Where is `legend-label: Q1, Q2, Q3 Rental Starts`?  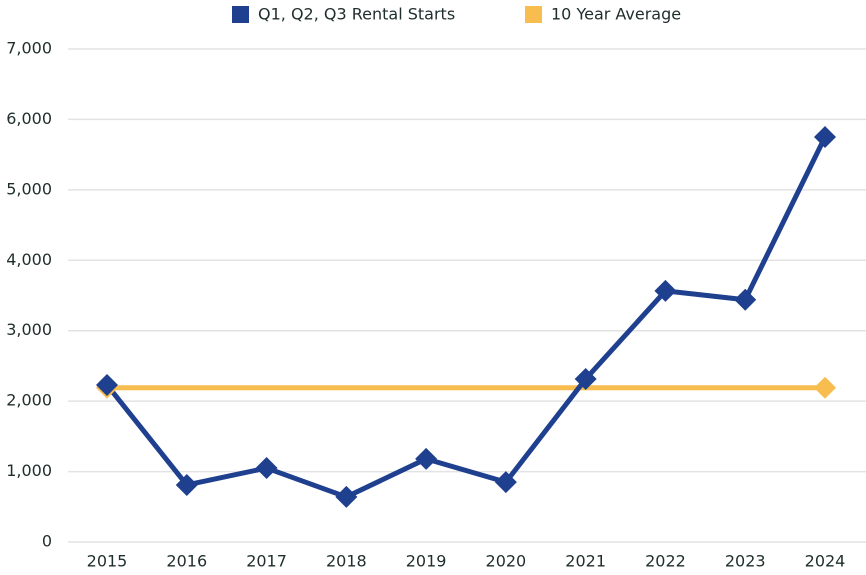
legend-label: Q1, Q2, Q3 Rental Starts is located at coordinates (356, 14).